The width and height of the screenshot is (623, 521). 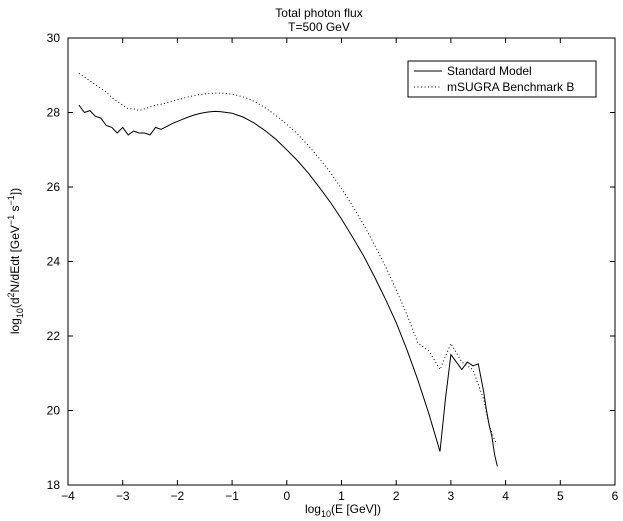 What do you see at coordinates (11, 294) in the screenshot?
I see `y-axis-label-sup2: 2` at bounding box center [11, 294].